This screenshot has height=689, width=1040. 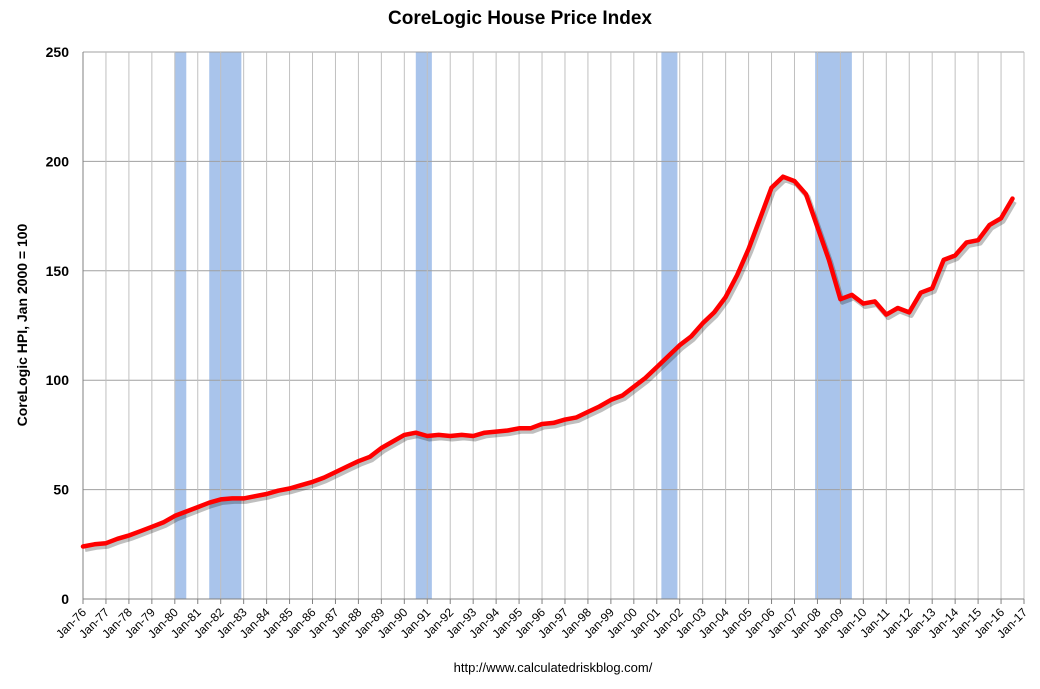 I want to click on y-tick-label: 200, so click(x=58, y=161).